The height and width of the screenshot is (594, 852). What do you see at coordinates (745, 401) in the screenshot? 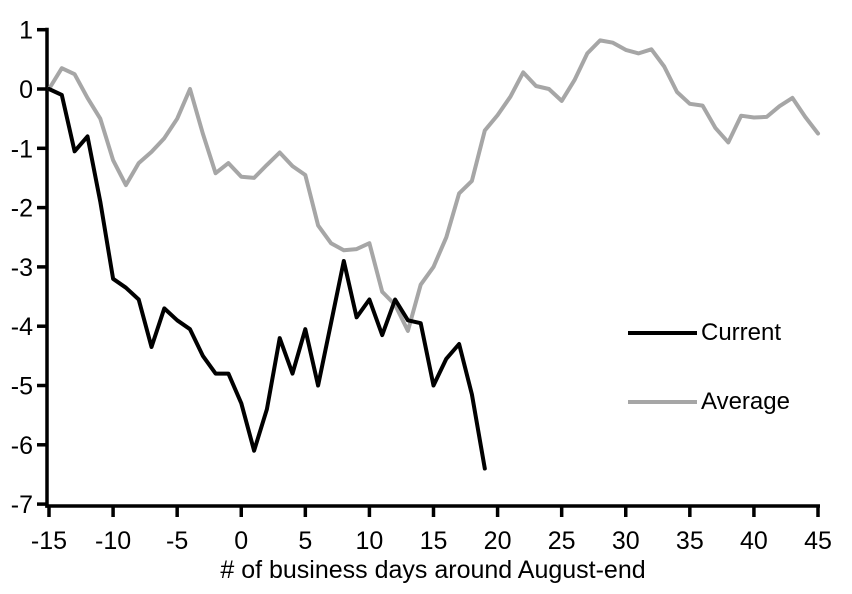
I see `legend-label-average: Average` at bounding box center [745, 401].